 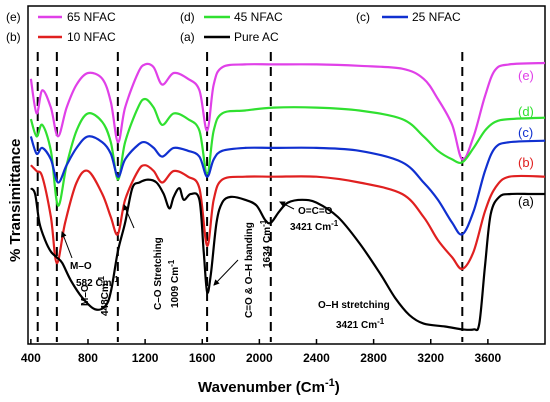 What do you see at coordinates (145, 358) in the screenshot?
I see `x-tick-label-1200: 1200` at bounding box center [145, 358].